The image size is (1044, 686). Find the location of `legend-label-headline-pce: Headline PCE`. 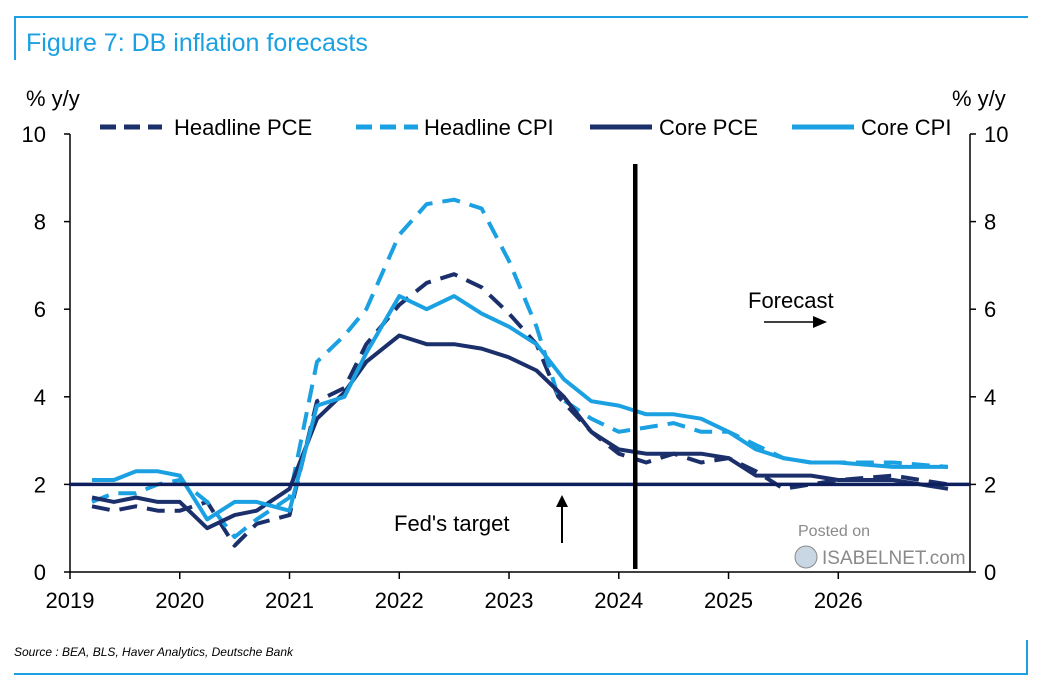

legend-label-headline-pce: Headline PCE is located at coordinates (243, 127).